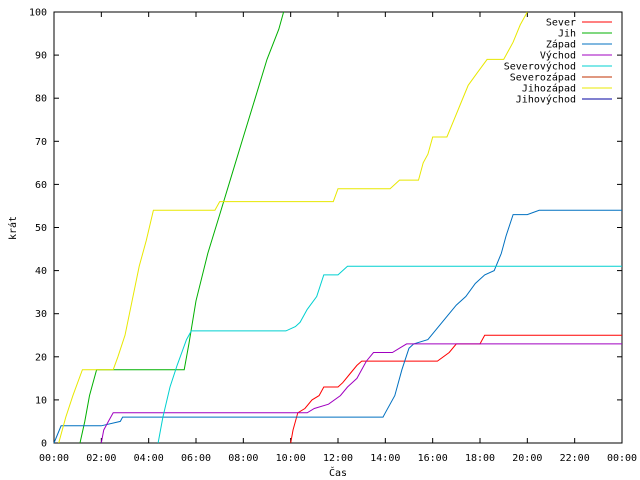 This screenshot has width=640, height=480. Describe the element at coordinates (456, 389) in the screenshot. I see `series-line-sever` at that location.